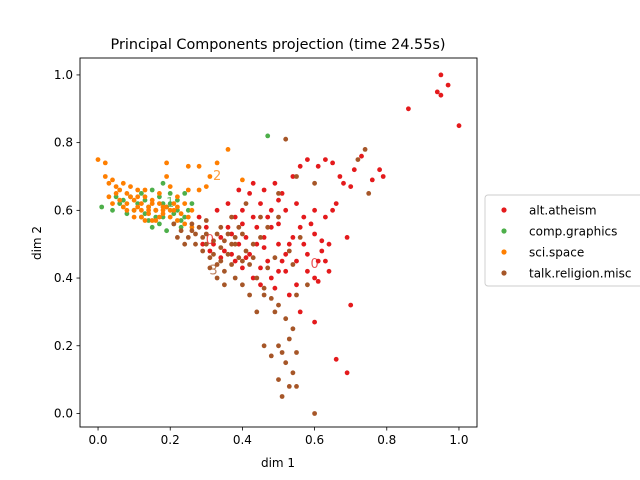 This screenshot has width=640, height=480. What do you see at coordinates (213, 271) in the screenshot?
I see `cluster-label: 3` at bounding box center [213, 271].